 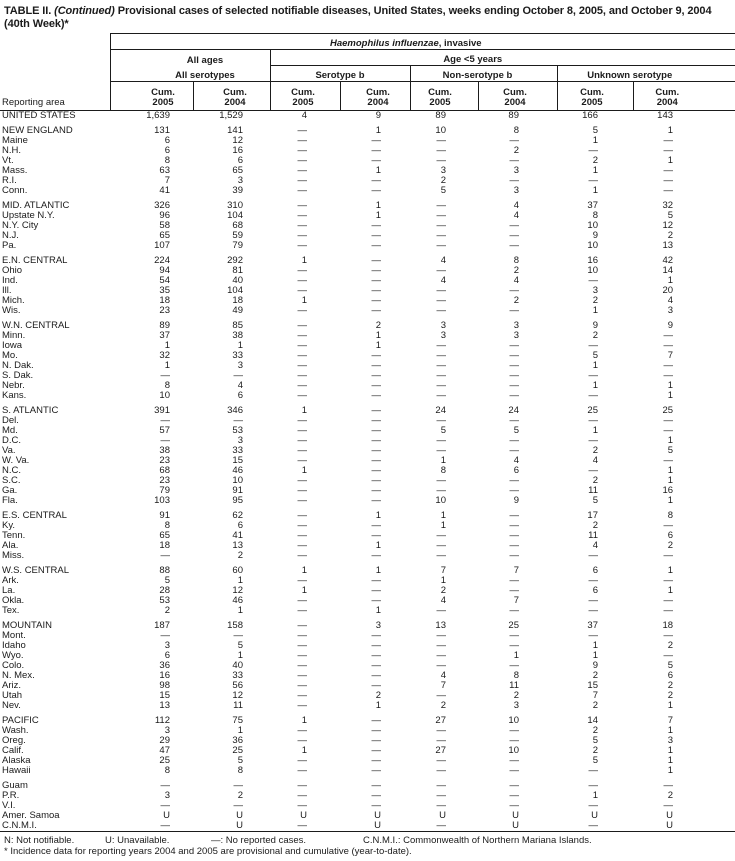 I want to click on row-label: N. Dak., so click(x=18, y=365).